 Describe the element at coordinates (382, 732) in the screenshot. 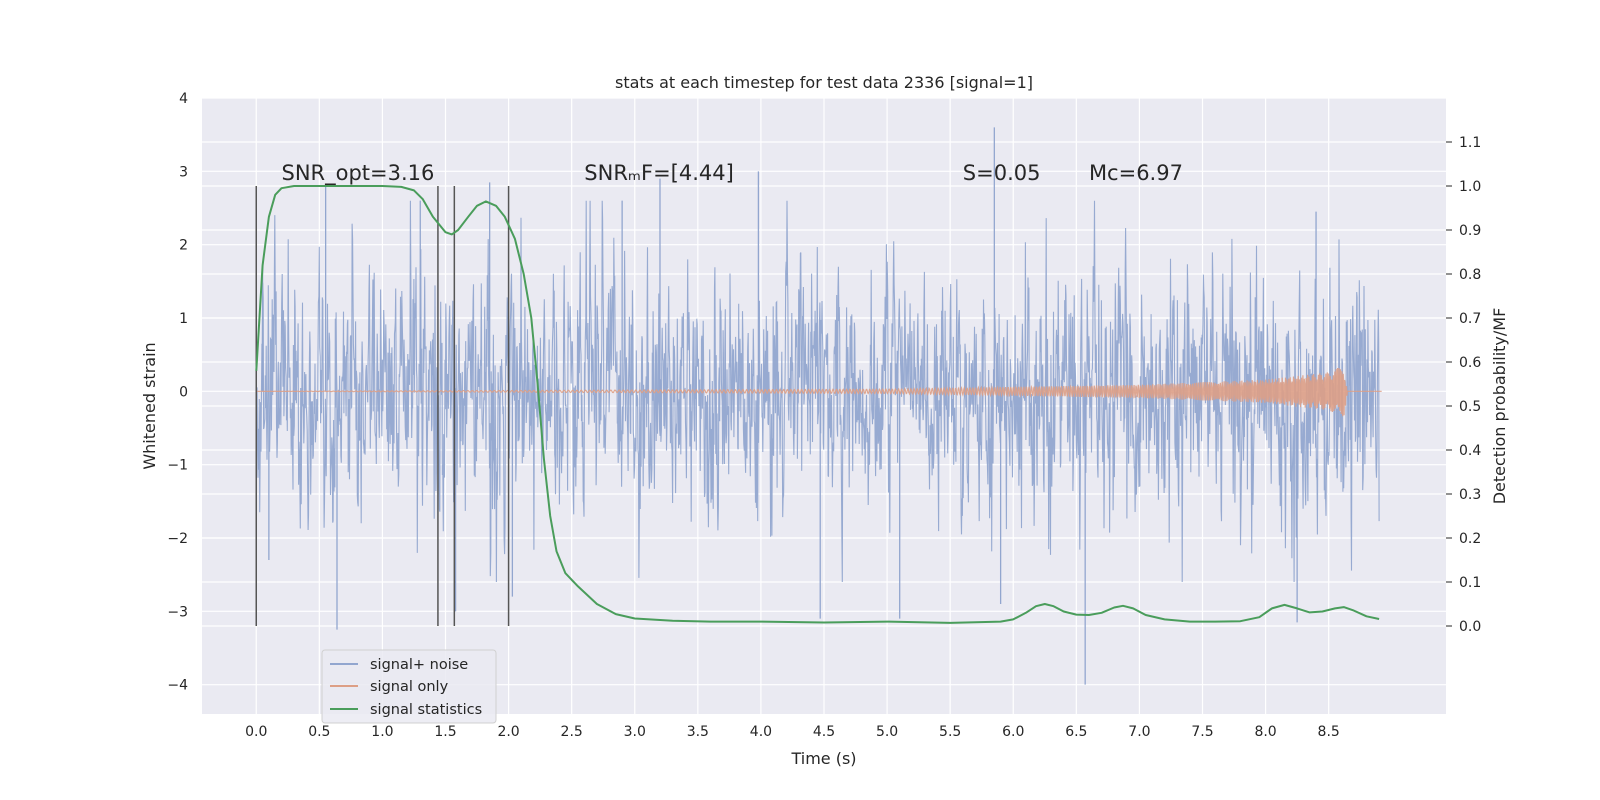

I see `x-tick-label: 1.0` at that location.